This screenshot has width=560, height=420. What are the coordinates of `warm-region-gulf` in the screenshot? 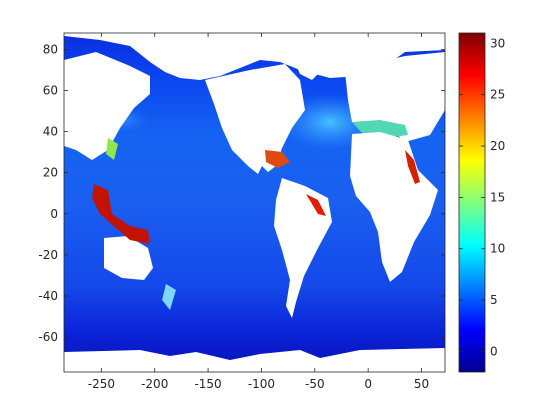 It's located at (277, 159).